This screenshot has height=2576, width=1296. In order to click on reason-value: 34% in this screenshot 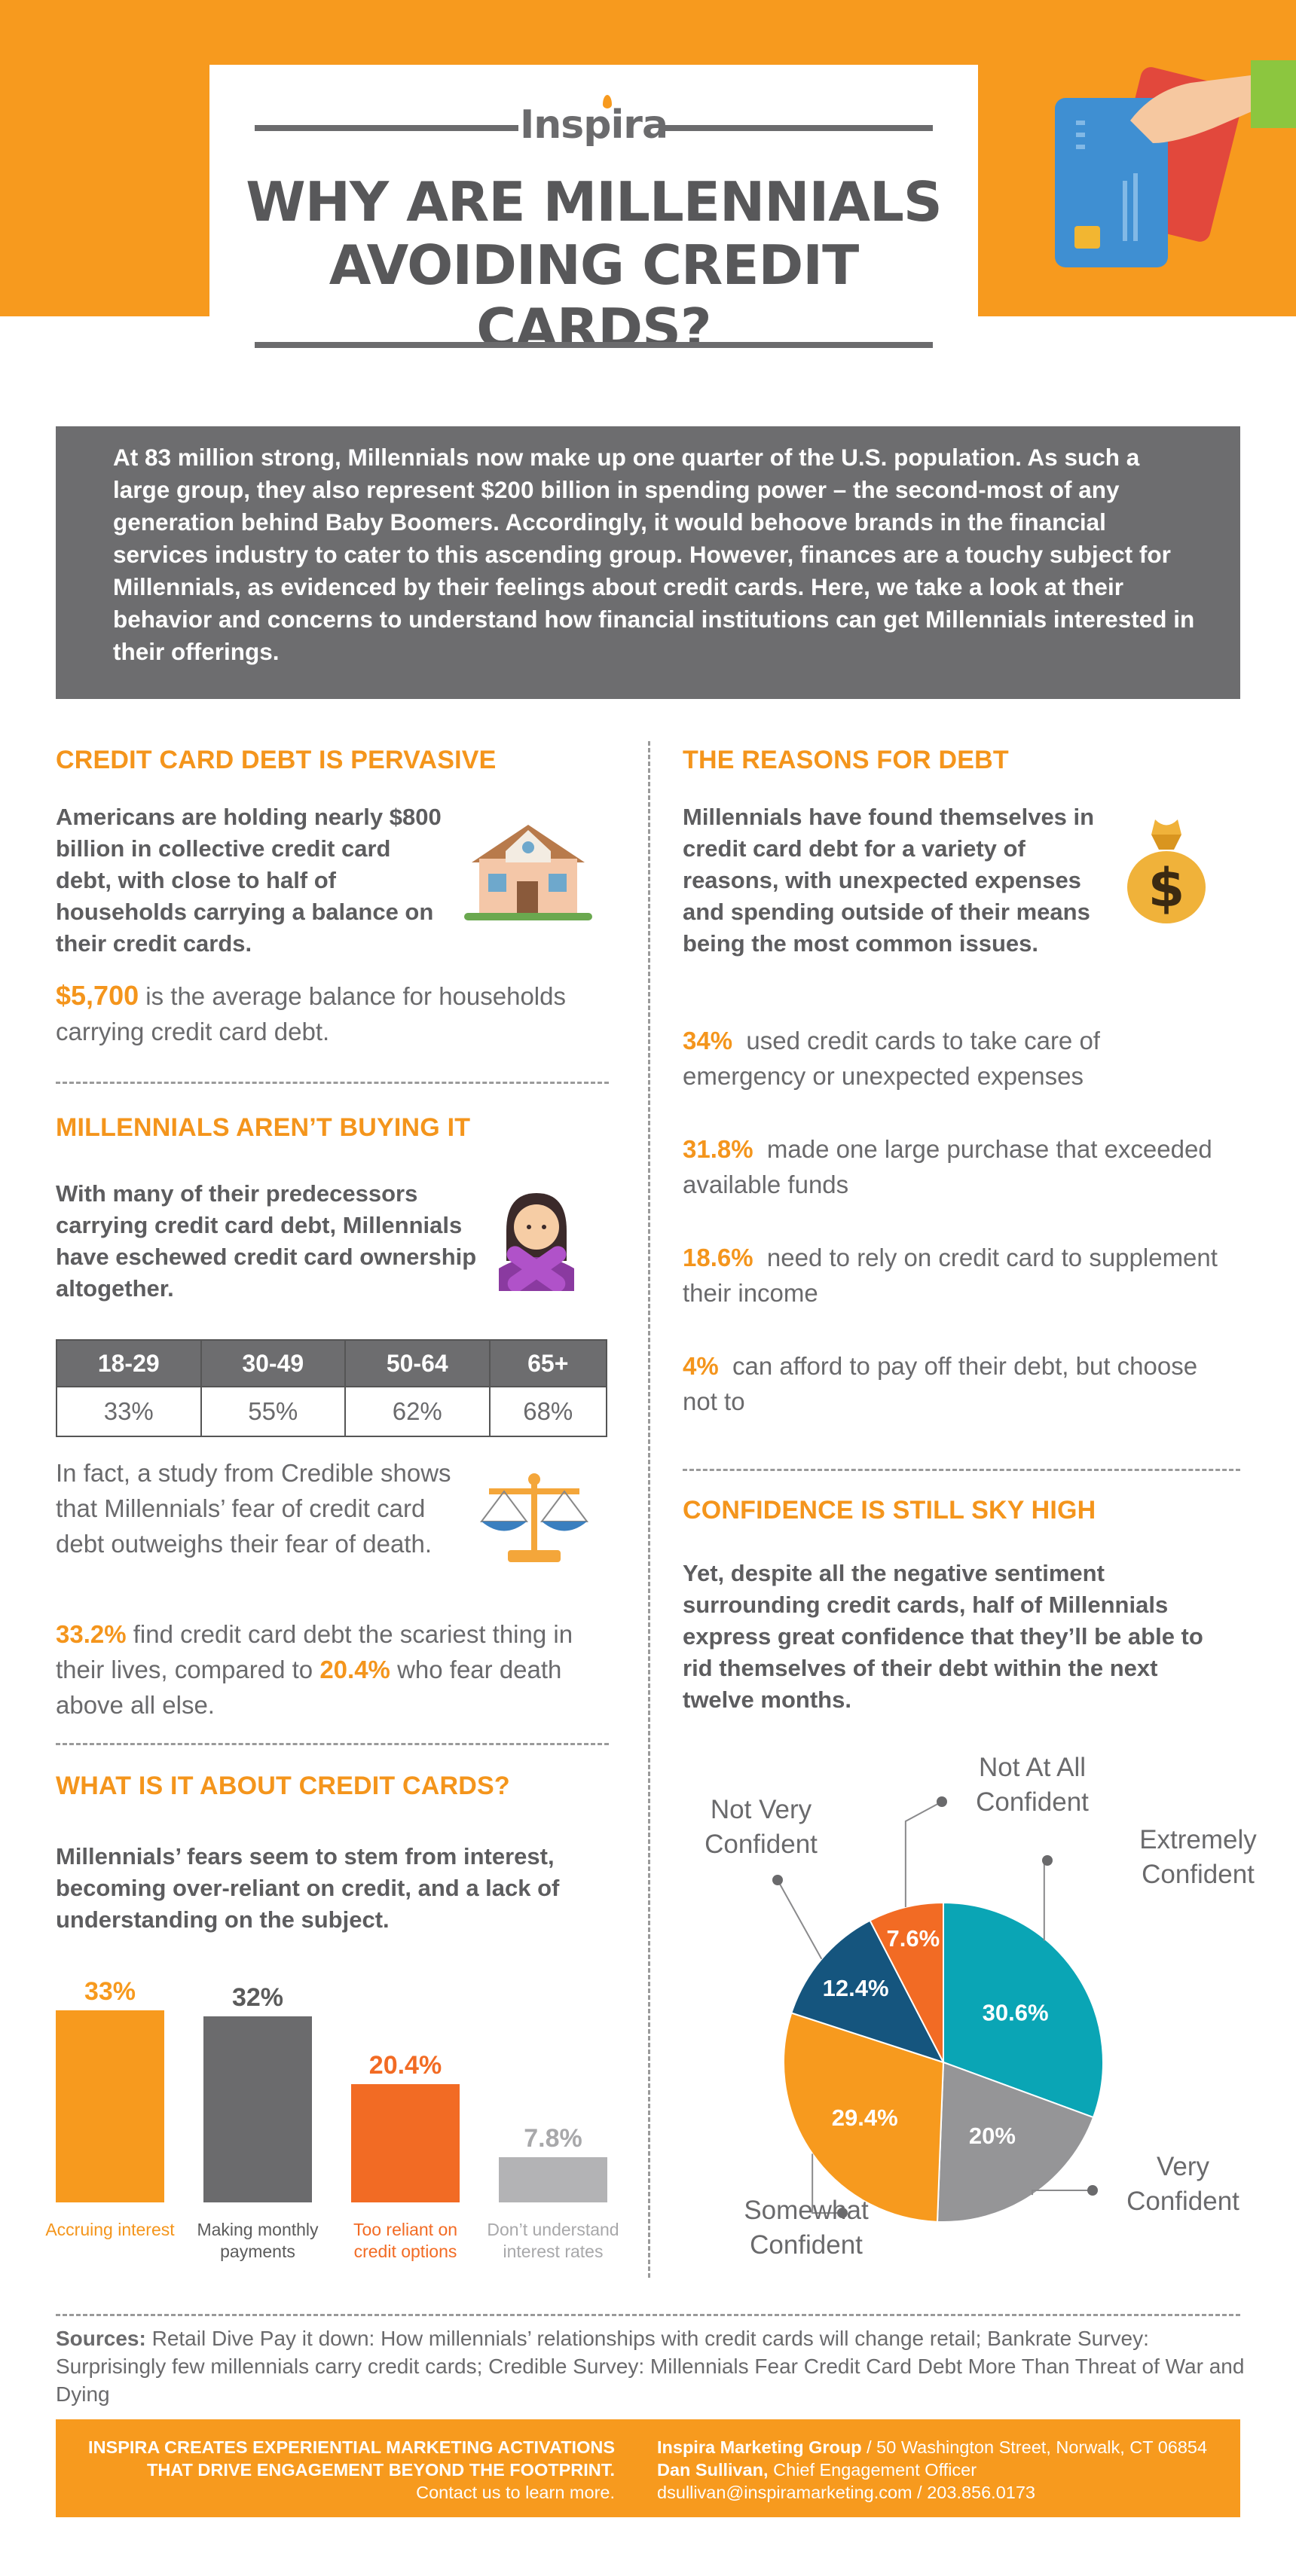, I will do `click(708, 1041)`.